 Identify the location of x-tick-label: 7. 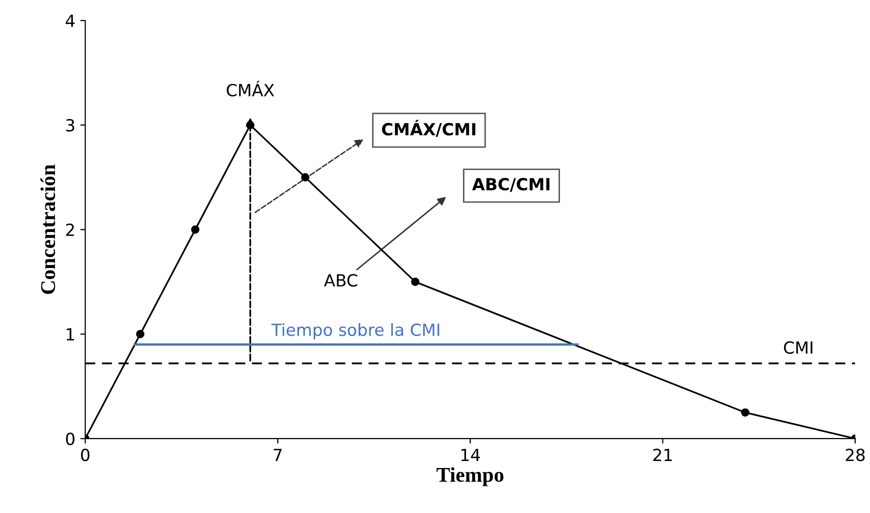
(278, 454).